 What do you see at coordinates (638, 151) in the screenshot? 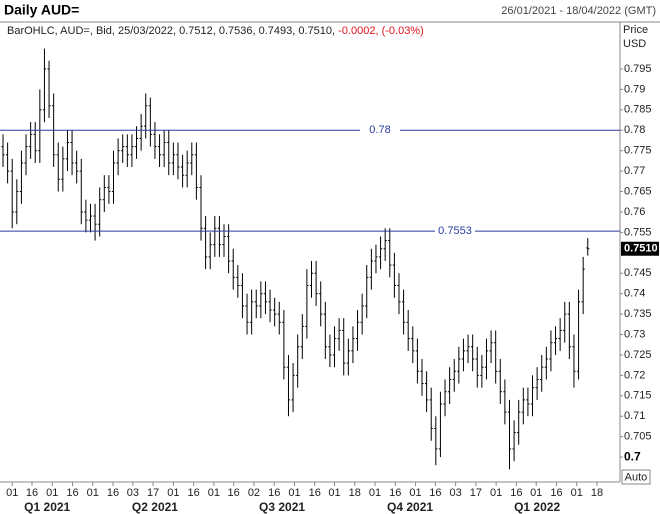
I see `y-tick-label: 0.775` at bounding box center [638, 151].